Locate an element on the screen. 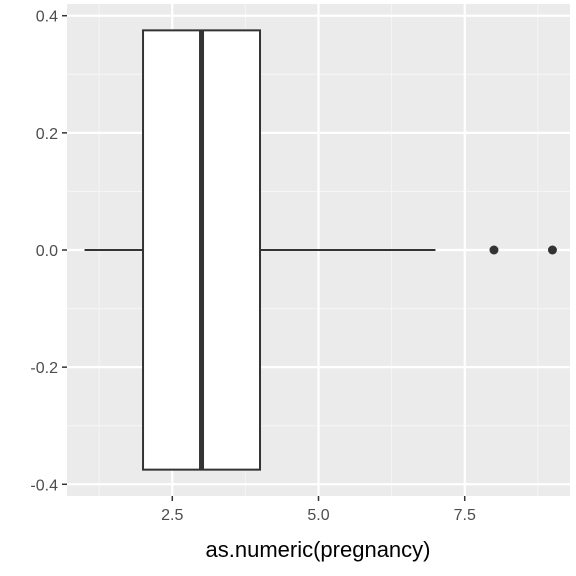 The height and width of the screenshot is (576, 576). y-tick-label: 0.2 is located at coordinates (47, 134).